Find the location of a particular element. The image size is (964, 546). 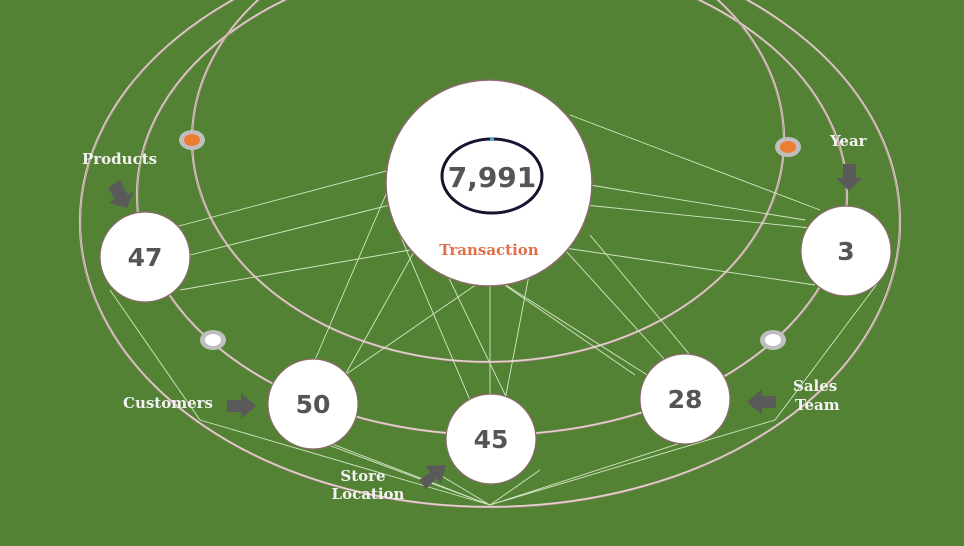

center-node-transaction: 7,991 Transaction is located at coordinates (489, 183).